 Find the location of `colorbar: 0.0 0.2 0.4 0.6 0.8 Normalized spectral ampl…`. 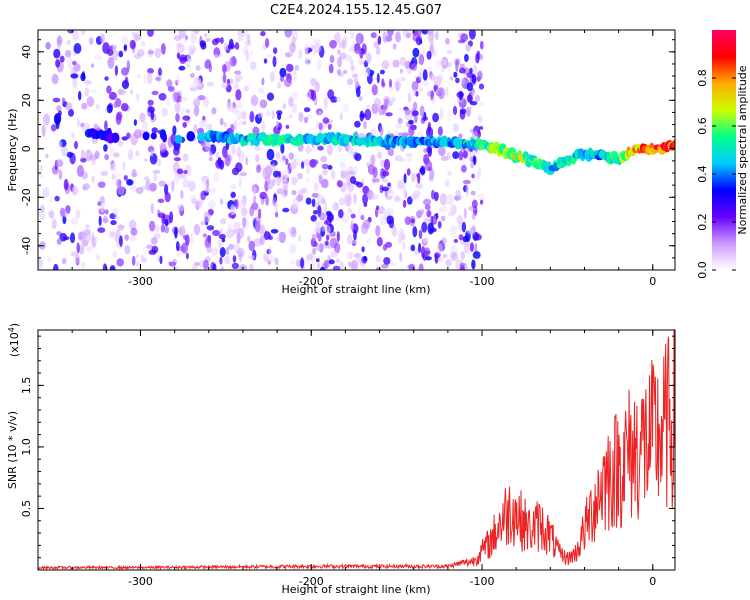

colorbar: 0.0 0.2 0.4 0.6 0.8 Normalized spectral ampl… is located at coordinates (722, 154).